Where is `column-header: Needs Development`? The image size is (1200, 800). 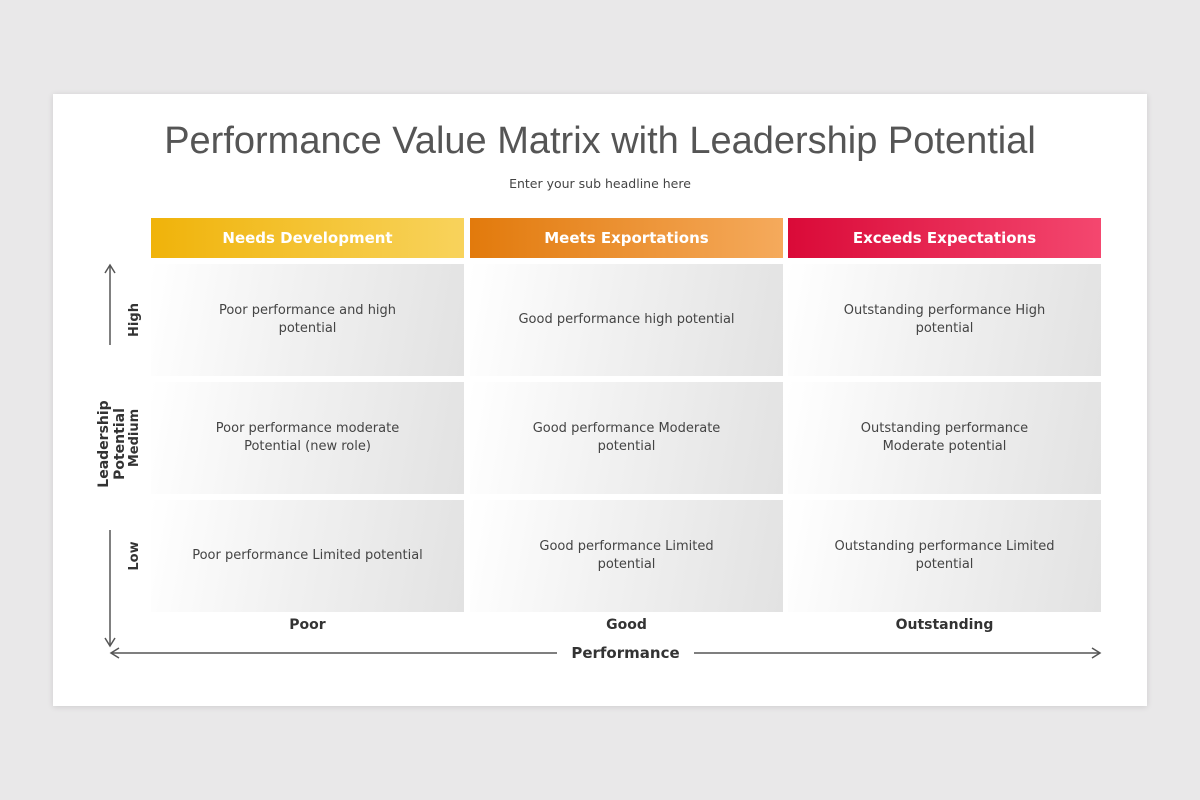
column-header: Needs Development is located at coordinates (307, 238).